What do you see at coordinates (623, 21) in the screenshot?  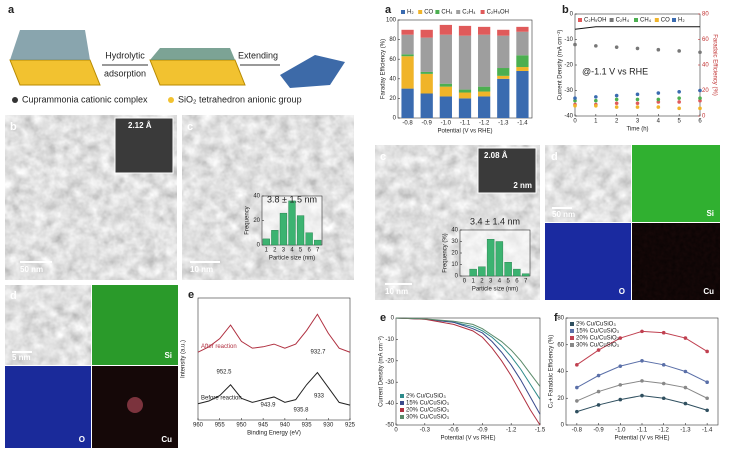 I see `legend-label: C₂H₄` at bounding box center [623, 21].